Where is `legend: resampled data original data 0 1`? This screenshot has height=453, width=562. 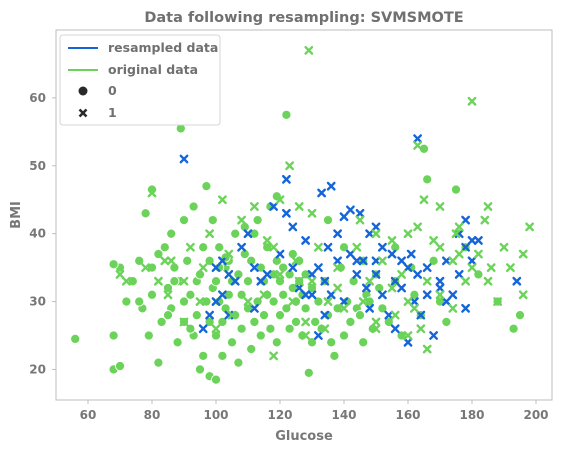 legend: resampled data original data 0 1 is located at coordinates (140, 80).